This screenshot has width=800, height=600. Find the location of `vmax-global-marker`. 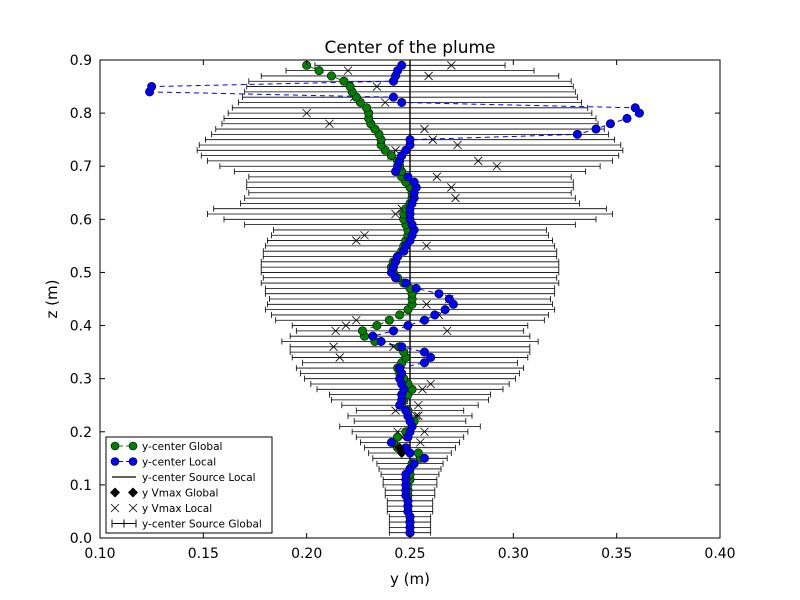

vmax-global-marker is located at coordinates (401, 453).